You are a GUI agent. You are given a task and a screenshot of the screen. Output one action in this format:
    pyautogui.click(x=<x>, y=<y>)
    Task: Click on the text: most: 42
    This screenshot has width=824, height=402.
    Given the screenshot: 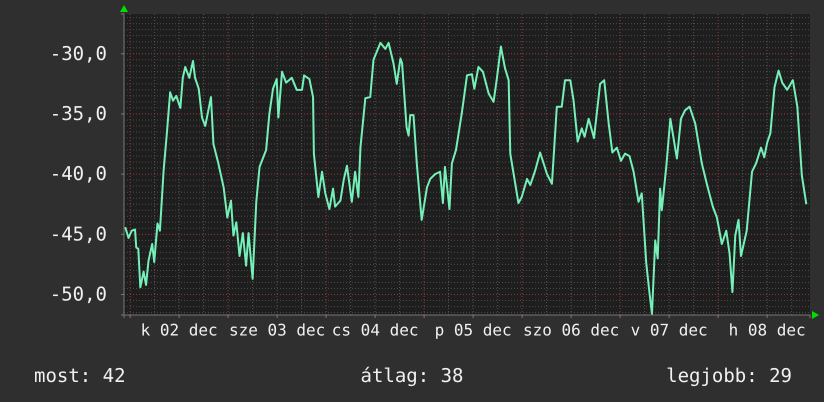 What is the action you would take?
    pyautogui.click(x=80, y=376)
    